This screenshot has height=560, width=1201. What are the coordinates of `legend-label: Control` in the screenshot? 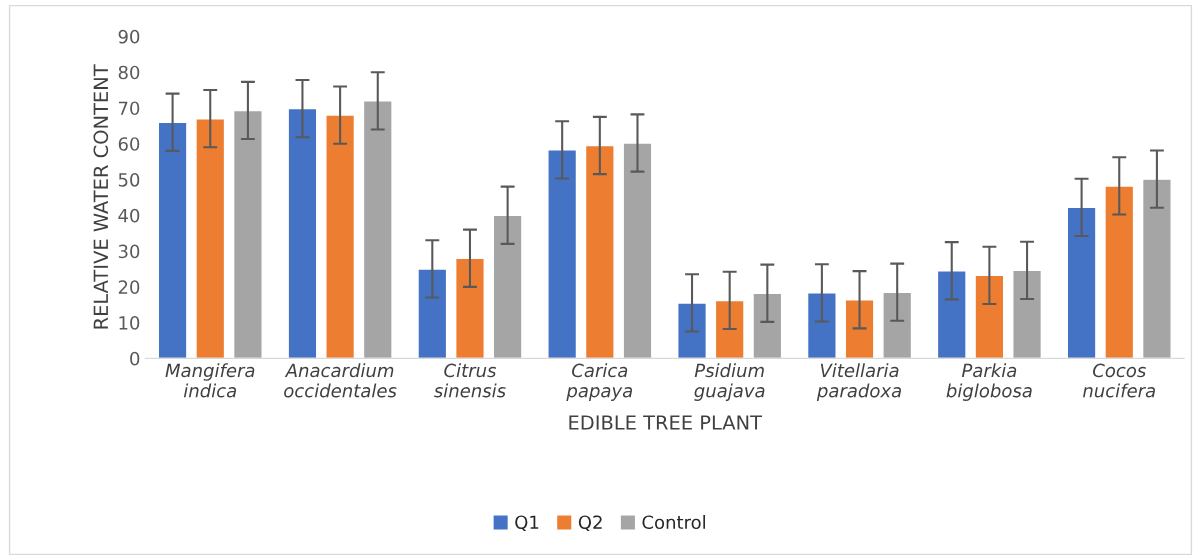 It's located at (673, 522).